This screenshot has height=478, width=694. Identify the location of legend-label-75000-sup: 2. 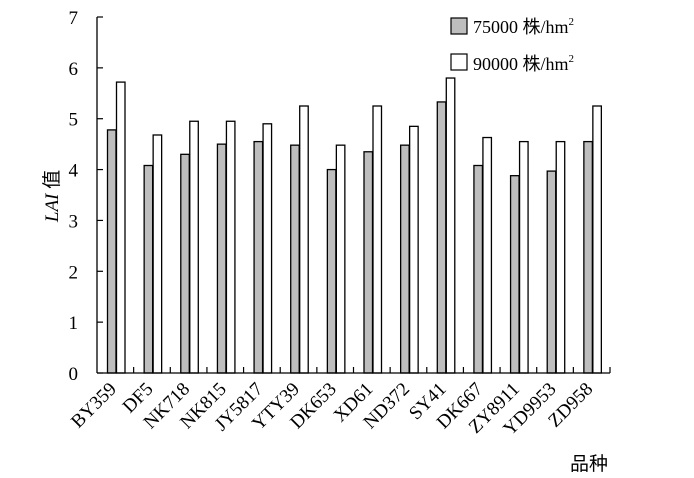
(572, 22).